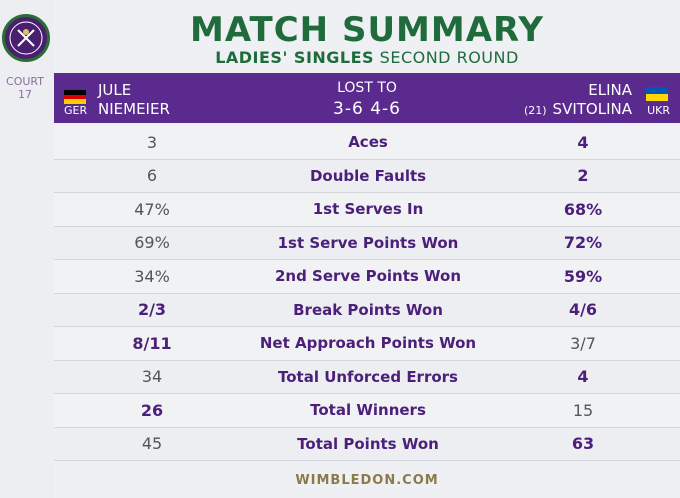  What do you see at coordinates (25, 81) in the screenshot?
I see `court-text: COURT` at bounding box center [25, 81].